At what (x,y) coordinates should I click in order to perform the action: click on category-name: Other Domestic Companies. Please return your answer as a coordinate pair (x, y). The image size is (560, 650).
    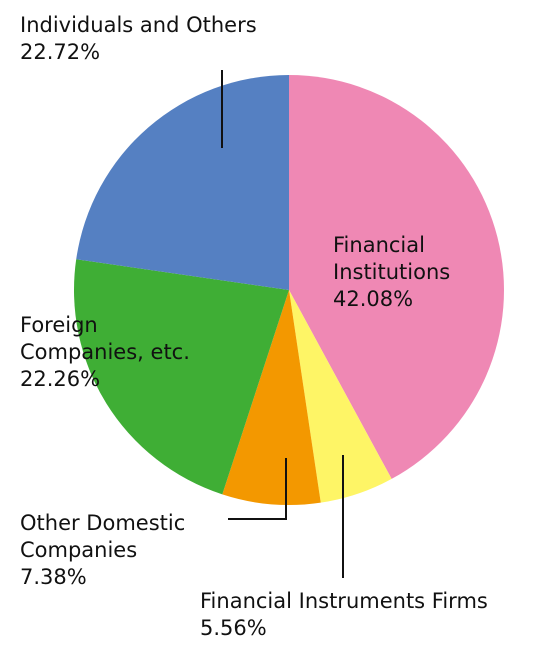
    Looking at the image, I should click on (103, 536).